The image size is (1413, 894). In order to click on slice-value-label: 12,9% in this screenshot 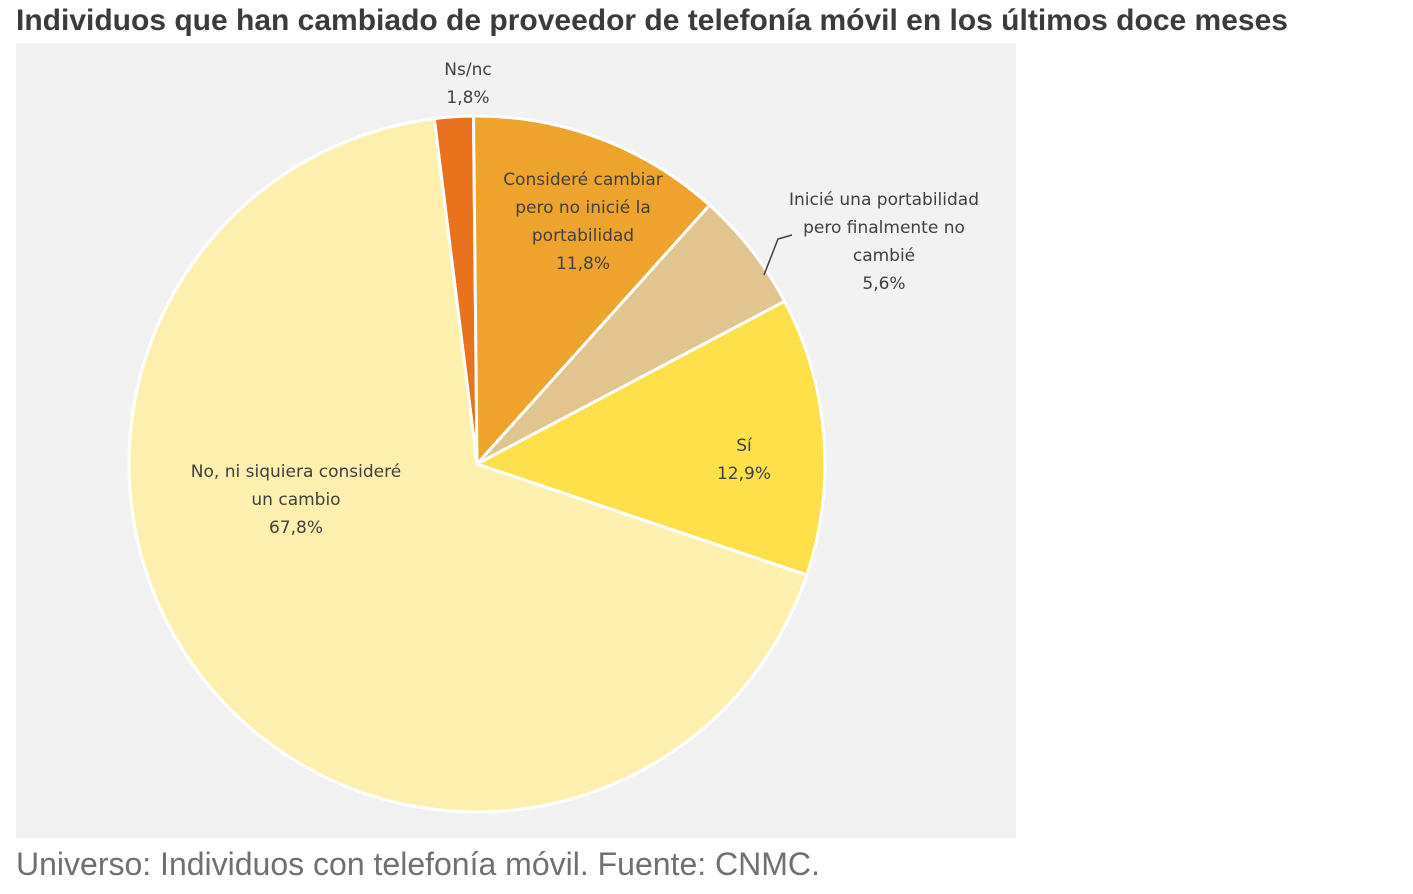, I will do `click(744, 474)`.